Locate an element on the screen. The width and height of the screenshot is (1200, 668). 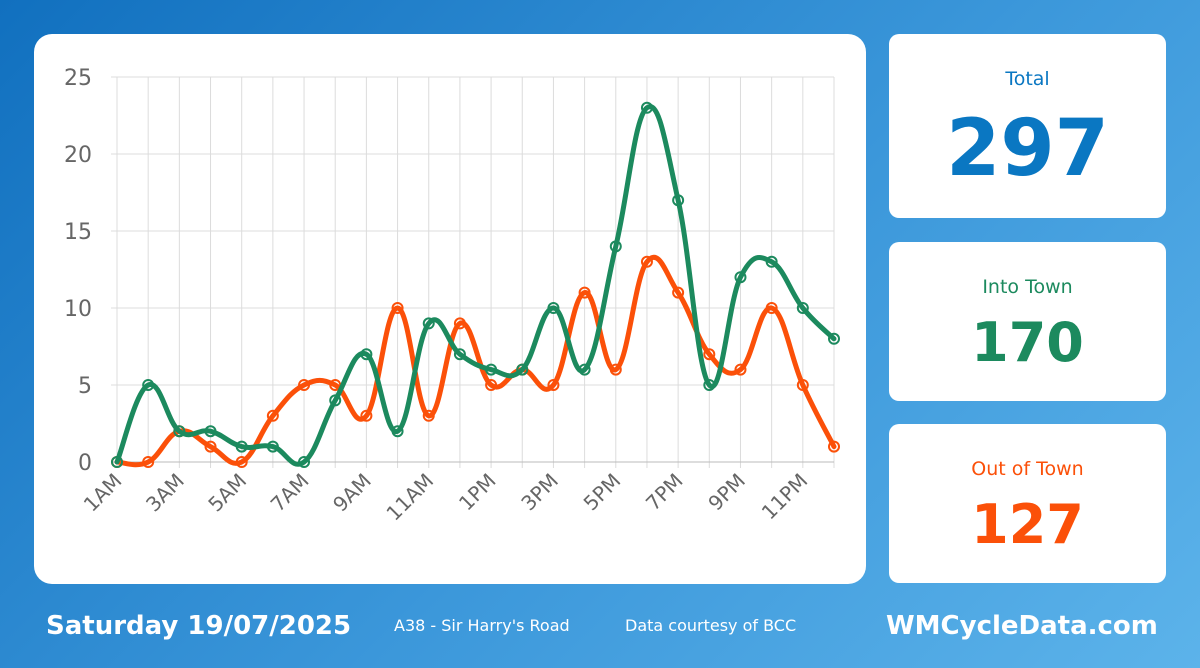
footer-location: A38 - Sir Harry's Road is located at coordinates (482, 625).